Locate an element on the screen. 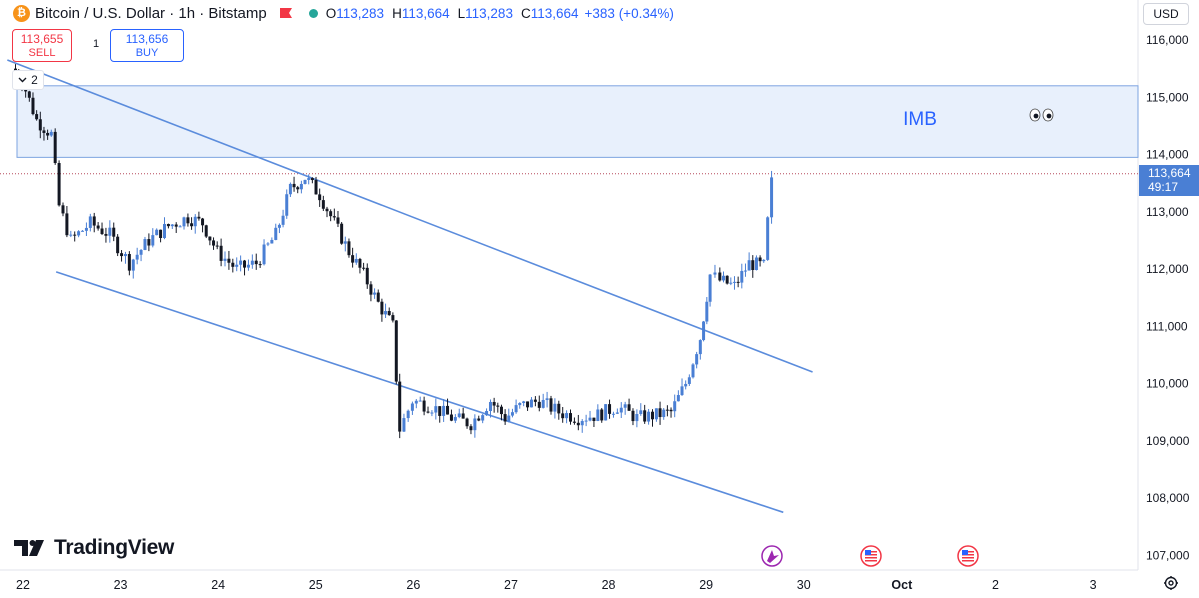 This screenshot has width=1199, height=598. time-tick-label: 23 is located at coordinates (121, 585).